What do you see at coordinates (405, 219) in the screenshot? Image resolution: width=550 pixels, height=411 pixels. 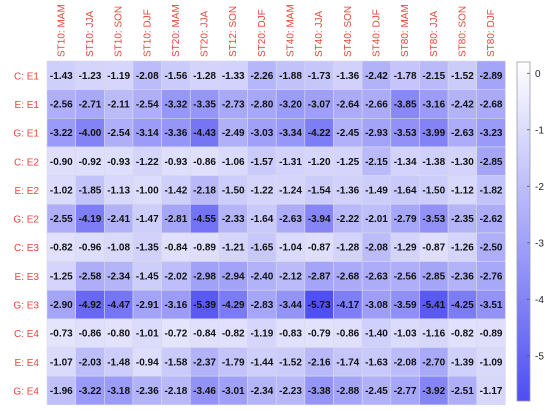 I see `cell-value-label: -2.79` at bounding box center [405, 219].